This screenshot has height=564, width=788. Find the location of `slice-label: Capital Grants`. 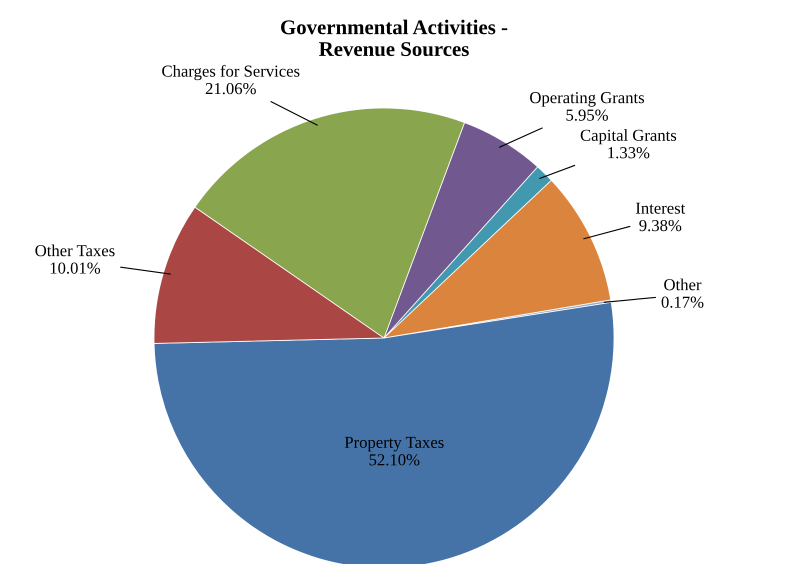

slice-label: Capital Grants is located at coordinates (628, 136).